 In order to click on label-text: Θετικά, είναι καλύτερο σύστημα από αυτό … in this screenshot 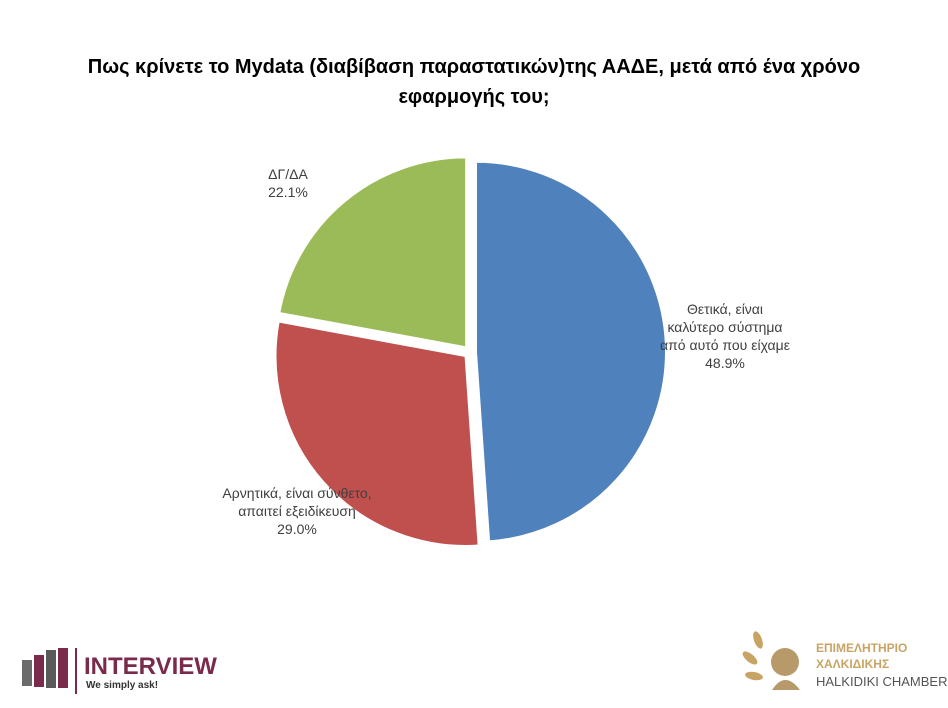, I will do `click(725, 327)`.